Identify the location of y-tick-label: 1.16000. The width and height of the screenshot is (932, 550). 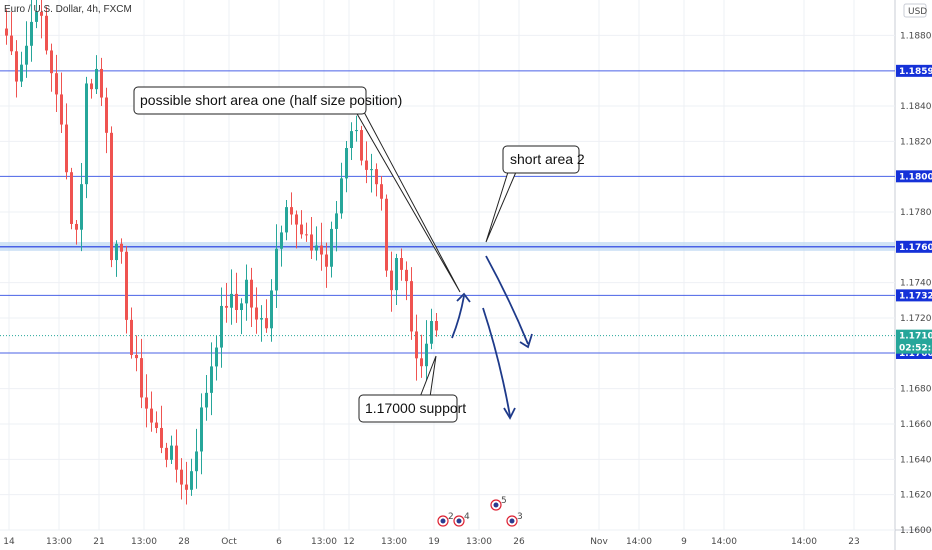
(916, 531).